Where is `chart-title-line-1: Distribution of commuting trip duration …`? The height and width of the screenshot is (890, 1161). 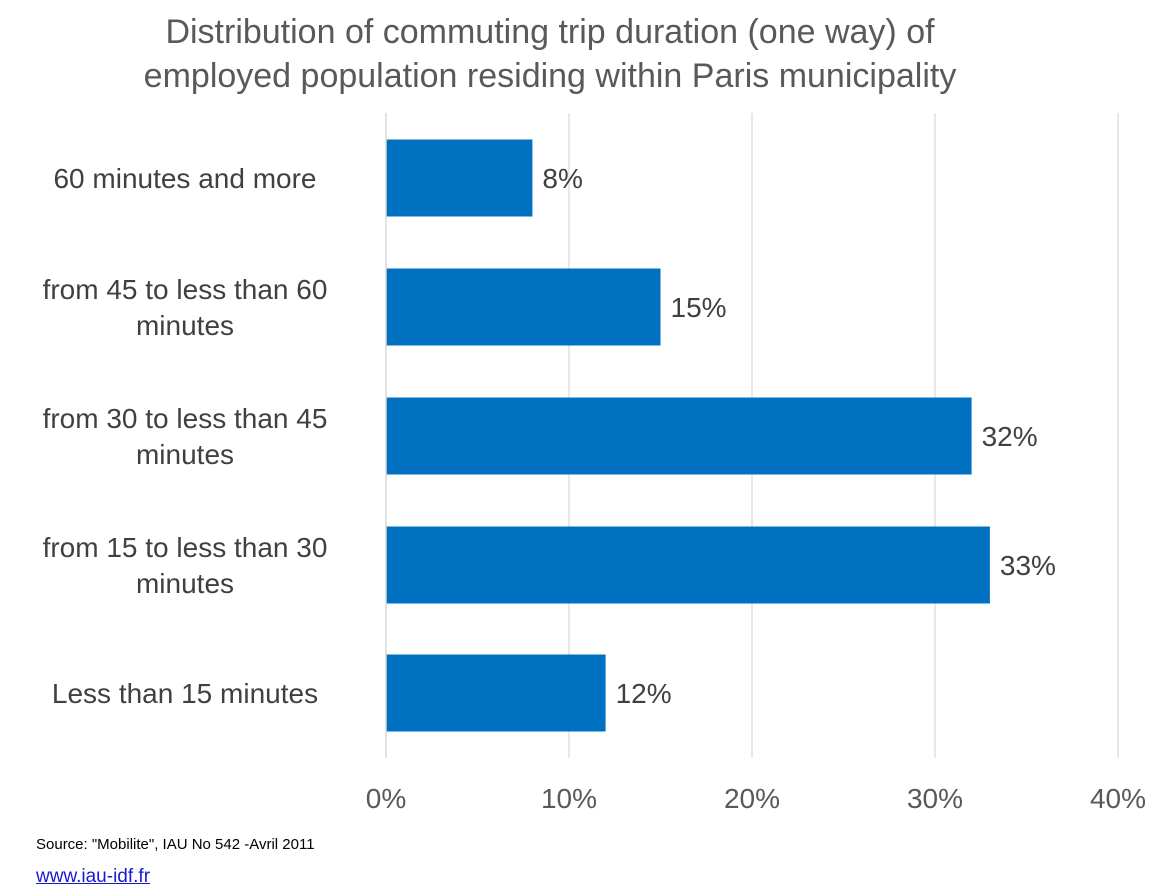 chart-title-line-1: Distribution of commuting trip duration … is located at coordinates (550, 32).